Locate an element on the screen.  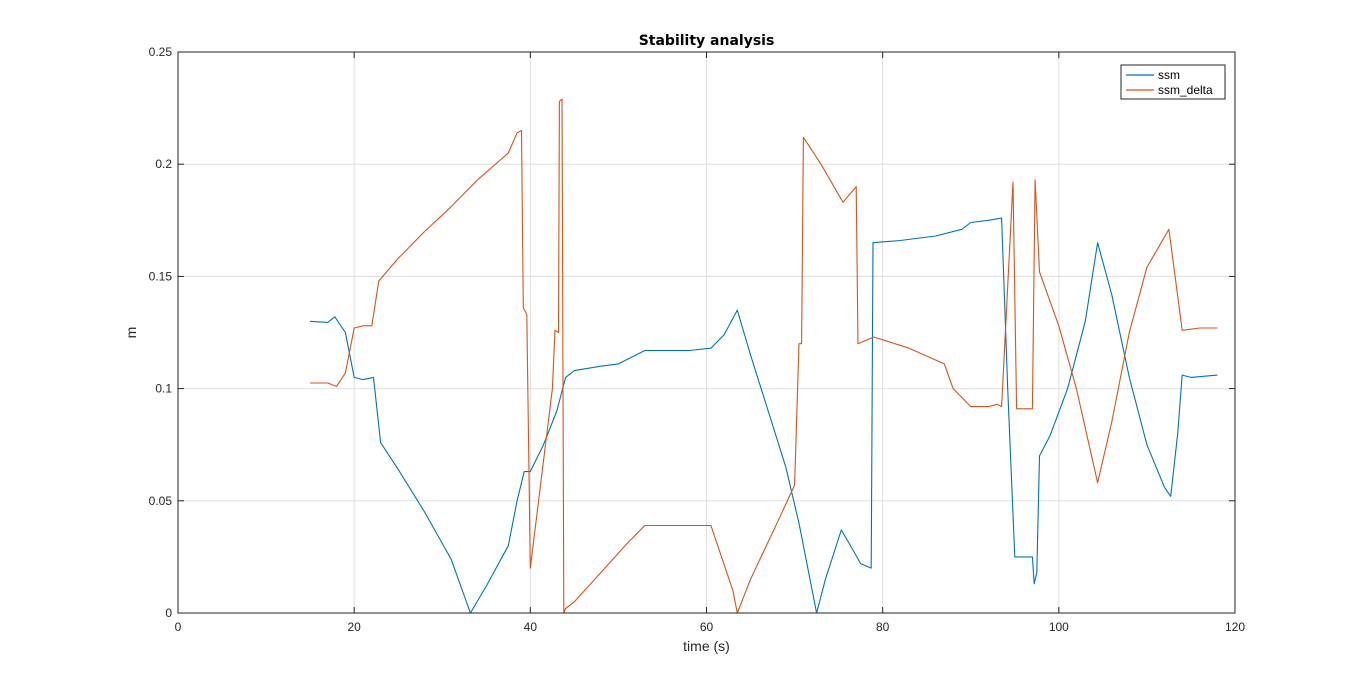
legend-box is located at coordinates (1173, 82).